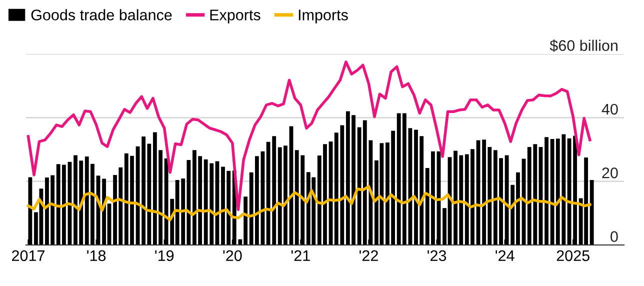 The height and width of the screenshot is (286, 644). Describe the element at coordinates (101, 14) in the screenshot. I see `legend-label: Goods trade balance` at that location.